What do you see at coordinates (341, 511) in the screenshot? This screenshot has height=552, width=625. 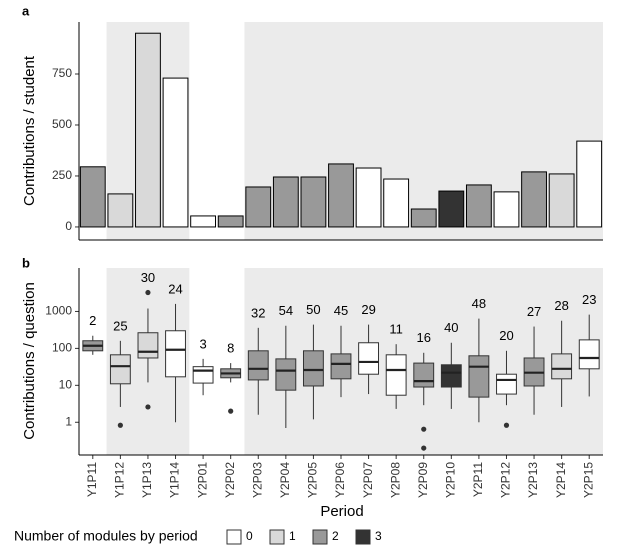 I see `x-axis-title: Period` at bounding box center [341, 511].